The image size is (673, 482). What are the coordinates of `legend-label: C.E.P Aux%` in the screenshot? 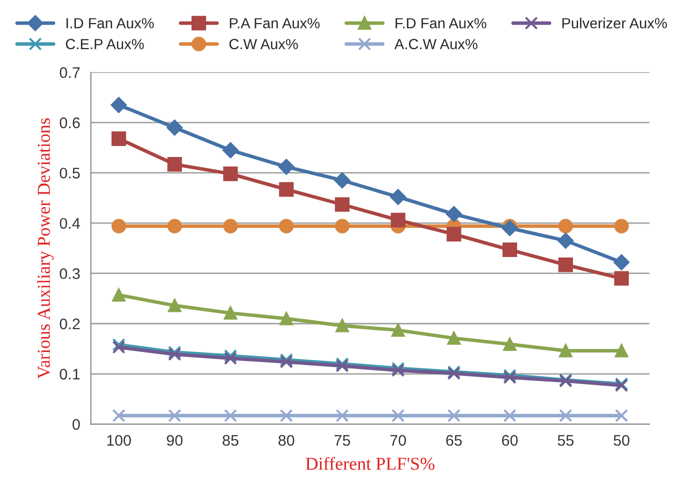 It's located at (105, 44).